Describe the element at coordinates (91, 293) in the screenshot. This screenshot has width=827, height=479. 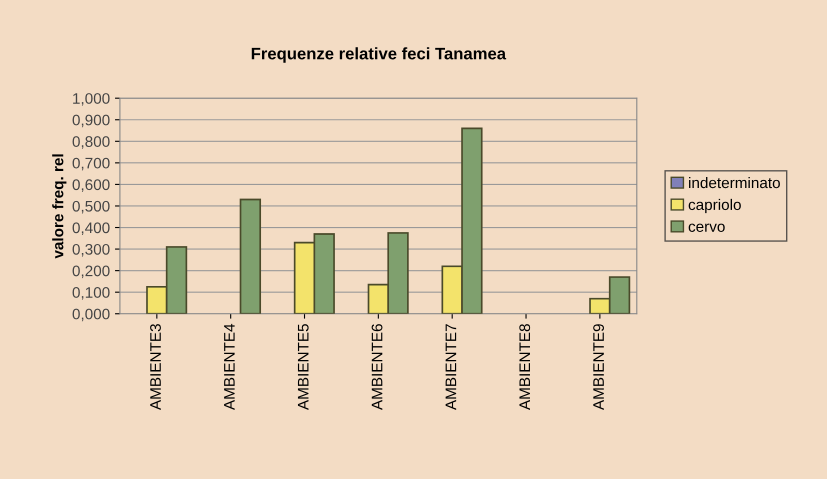
I see `y-tick-label: 0,100` at that location.